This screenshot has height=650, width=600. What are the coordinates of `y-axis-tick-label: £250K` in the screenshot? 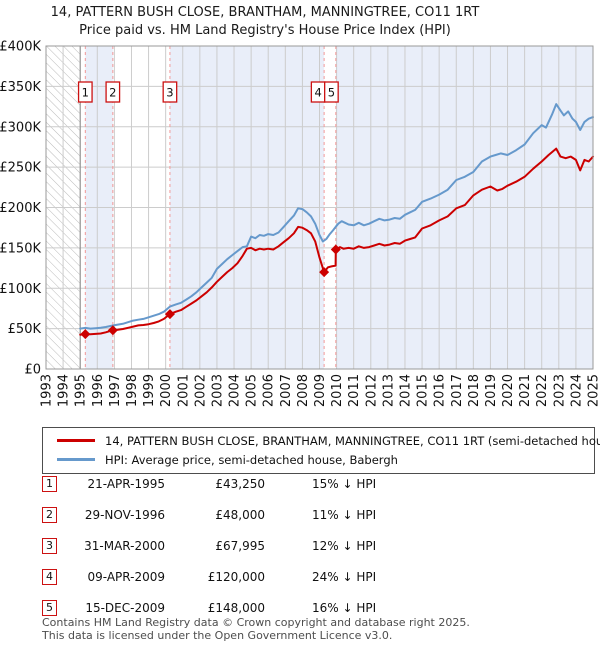 It's located at (20, 168).